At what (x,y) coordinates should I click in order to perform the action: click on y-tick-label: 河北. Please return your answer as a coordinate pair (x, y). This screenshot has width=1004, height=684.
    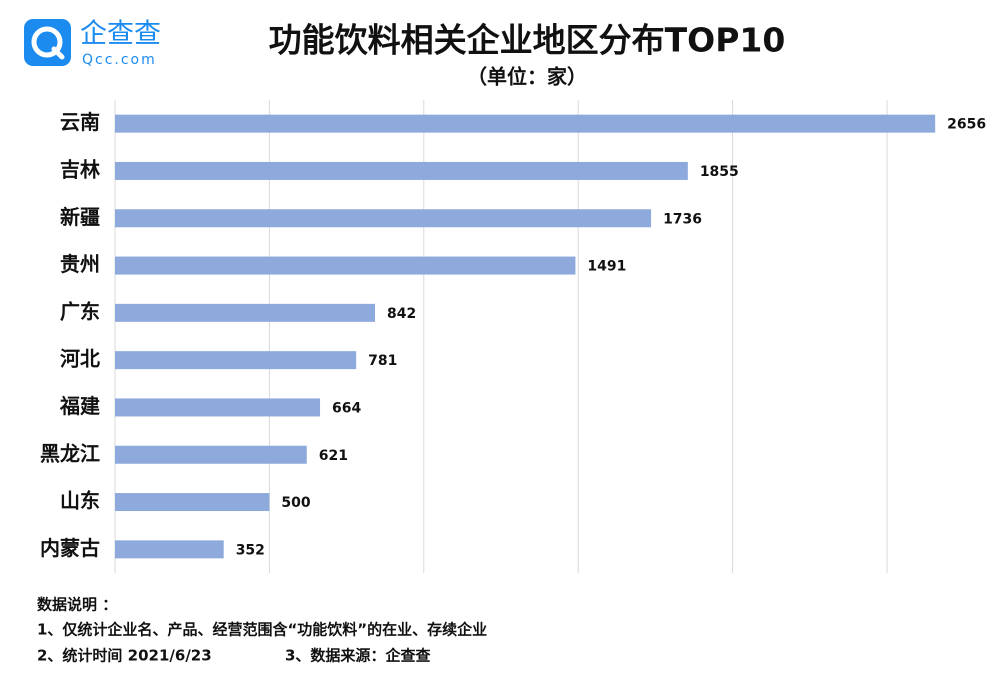
    Looking at the image, I should click on (80, 359).